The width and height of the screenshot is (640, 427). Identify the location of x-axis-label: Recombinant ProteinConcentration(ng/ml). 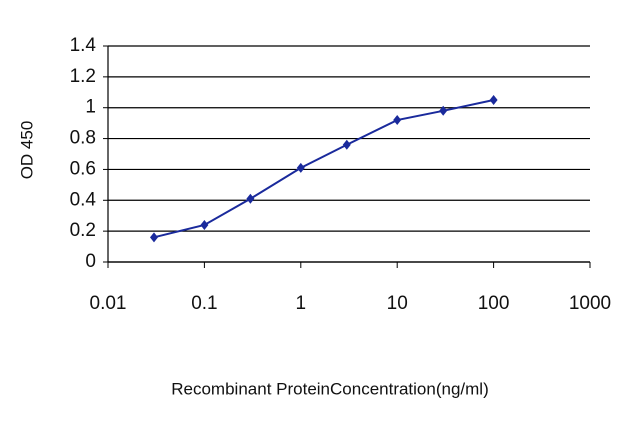
(330, 388).